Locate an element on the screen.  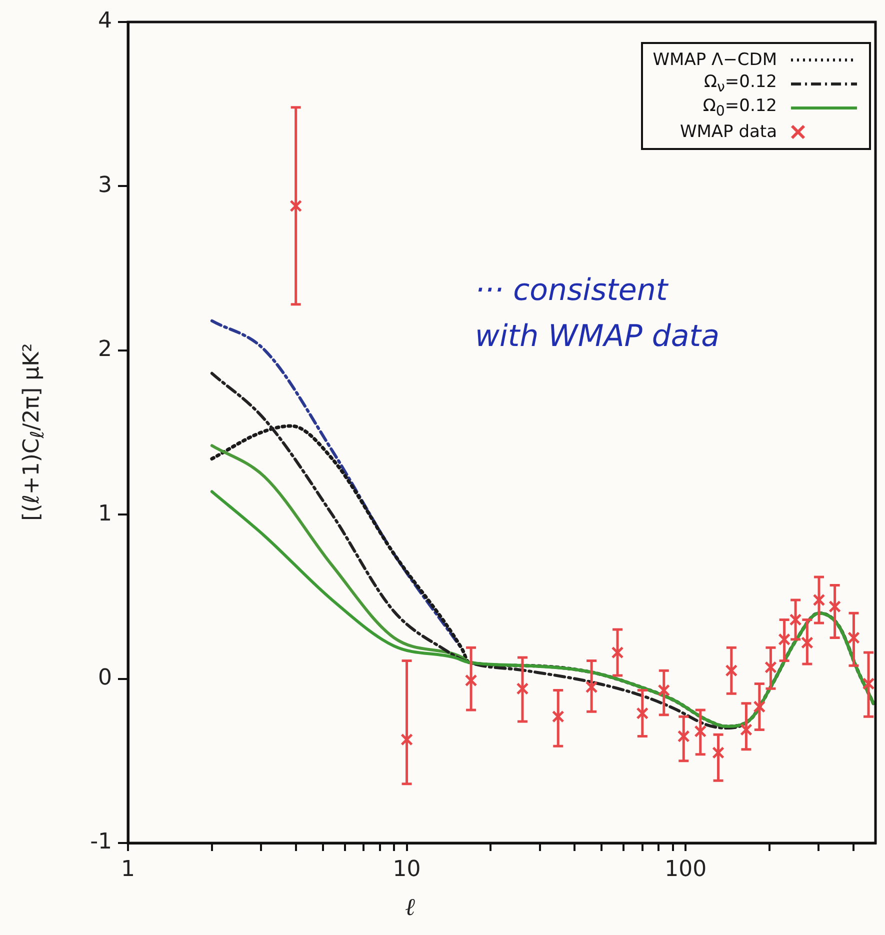
legend-label: Ω$_{0}$=0.12 is located at coordinates (739, 108).